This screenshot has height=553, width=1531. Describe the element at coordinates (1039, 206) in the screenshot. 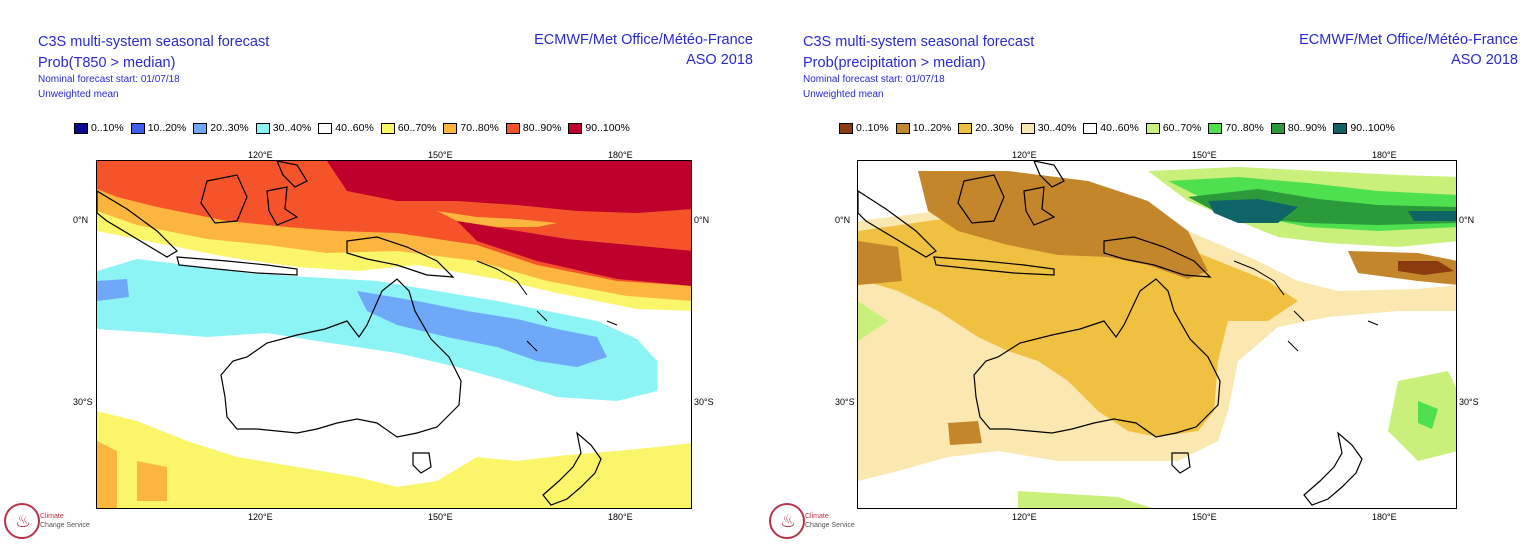

I see `sulawesi-coastline` at that location.